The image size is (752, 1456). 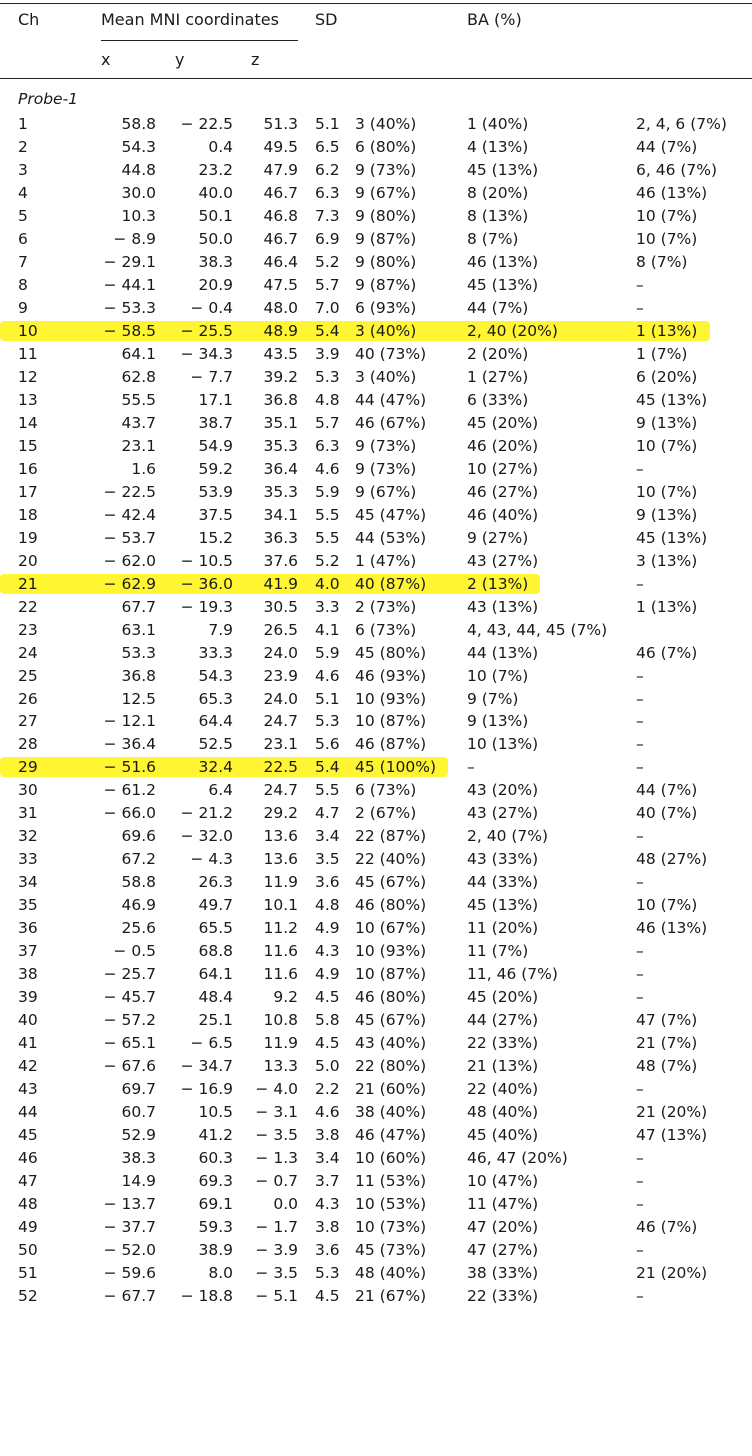 I want to click on section-label: Probe-1, so click(x=48, y=99).